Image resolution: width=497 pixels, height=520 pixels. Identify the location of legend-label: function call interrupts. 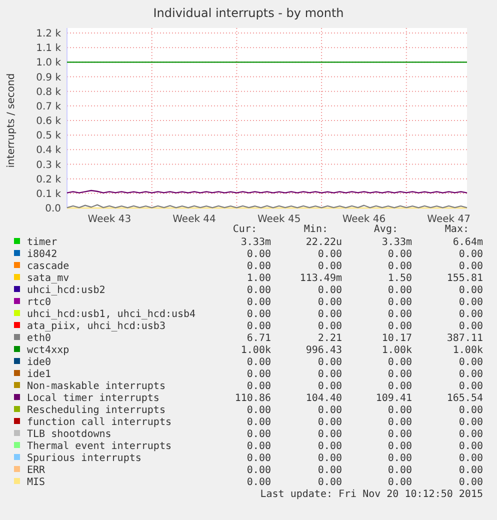
(99, 422).